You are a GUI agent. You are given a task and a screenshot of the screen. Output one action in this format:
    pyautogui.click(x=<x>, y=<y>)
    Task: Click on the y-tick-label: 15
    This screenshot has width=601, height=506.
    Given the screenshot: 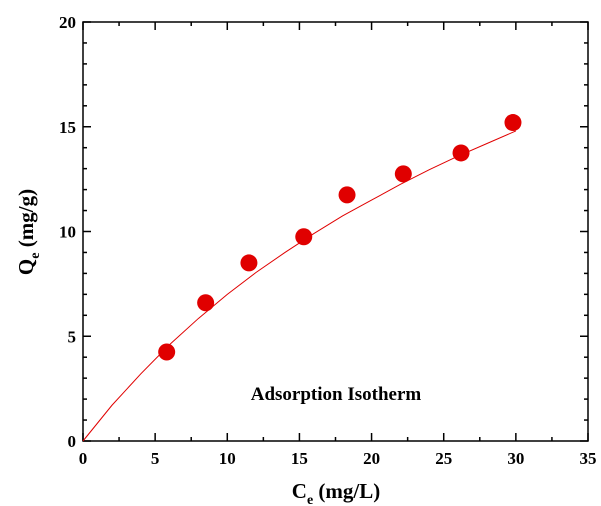 What is the action you would take?
    pyautogui.click(x=67, y=127)
    